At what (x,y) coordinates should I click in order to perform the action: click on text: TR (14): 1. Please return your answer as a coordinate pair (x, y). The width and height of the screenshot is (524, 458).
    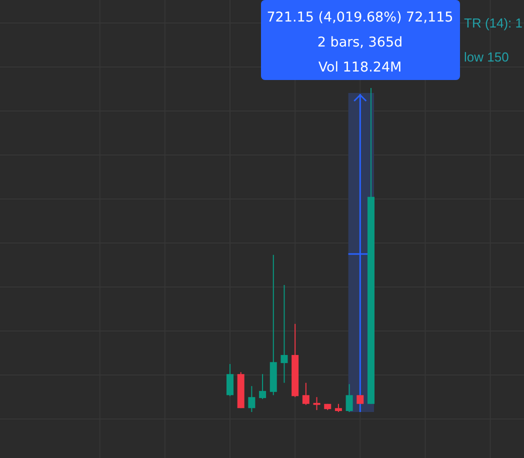
    Looking at the image, I should click on (493, 22).